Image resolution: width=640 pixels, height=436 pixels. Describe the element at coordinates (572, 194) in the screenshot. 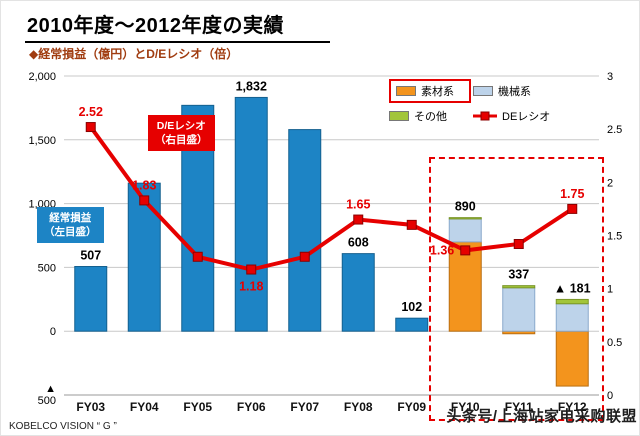

I see `de-ratio-value-label: 1.75` at that location.